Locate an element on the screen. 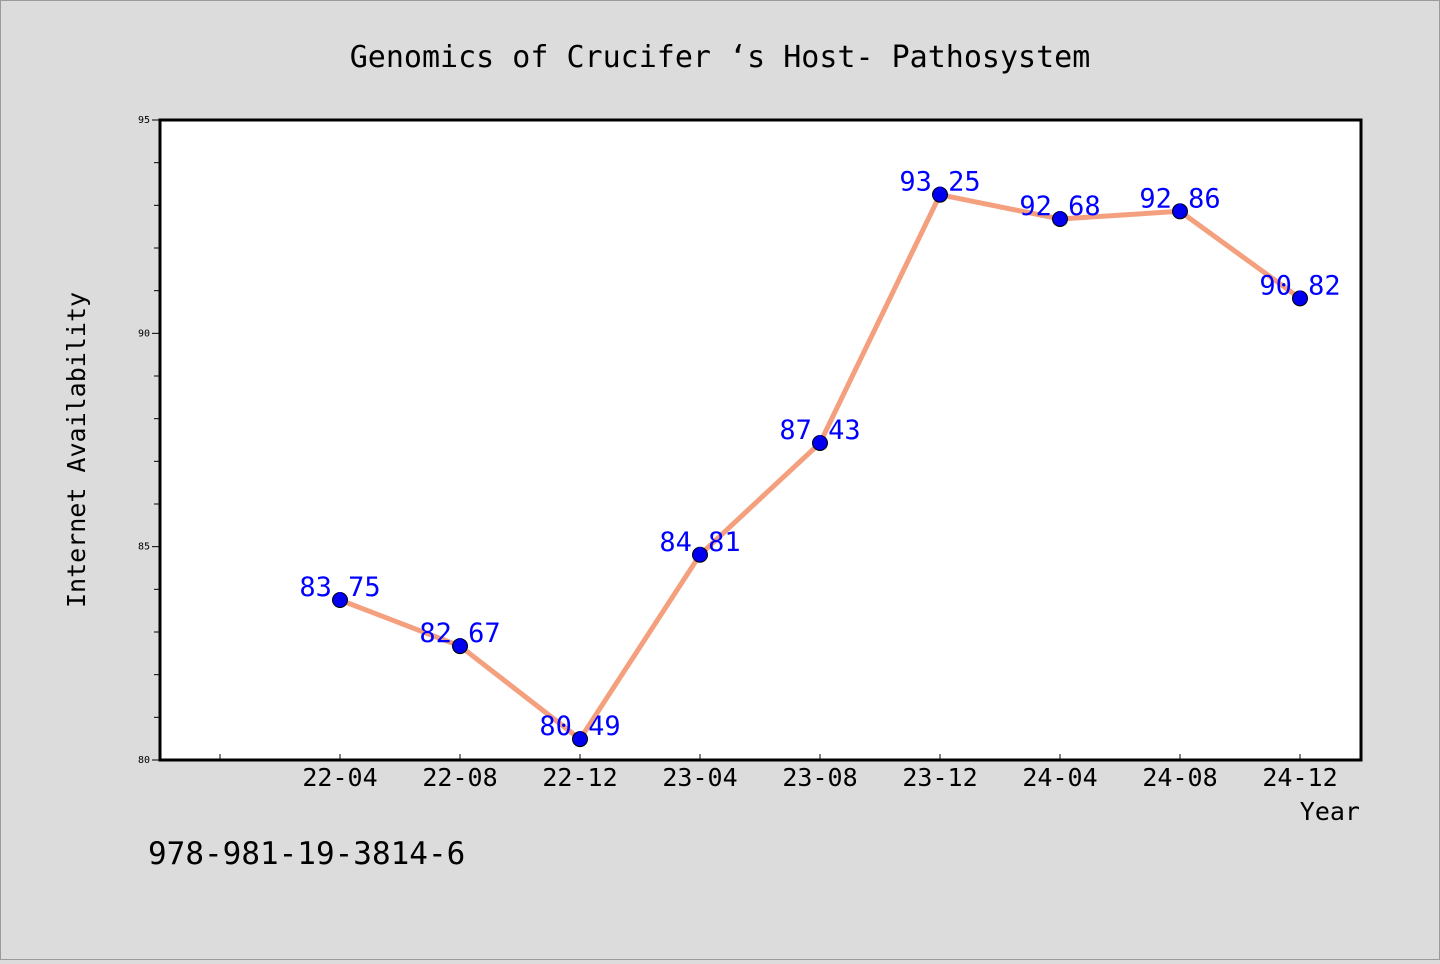 The height and width of the screenshot is (964, 1440). y-axis: 80 85 90 95 is located at coordinates (149, 440).